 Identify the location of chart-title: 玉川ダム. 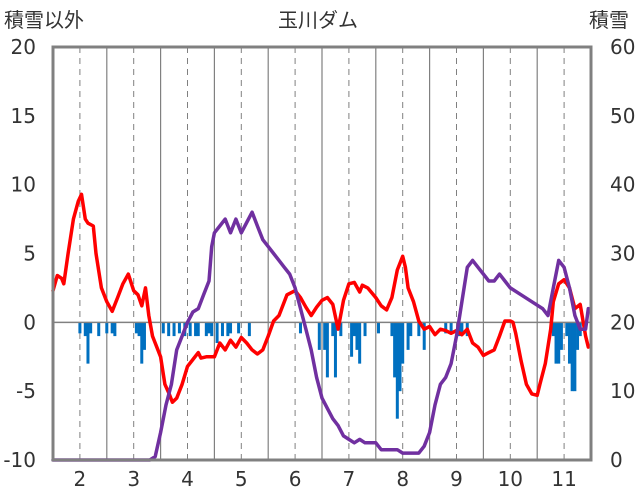
(318, 20).